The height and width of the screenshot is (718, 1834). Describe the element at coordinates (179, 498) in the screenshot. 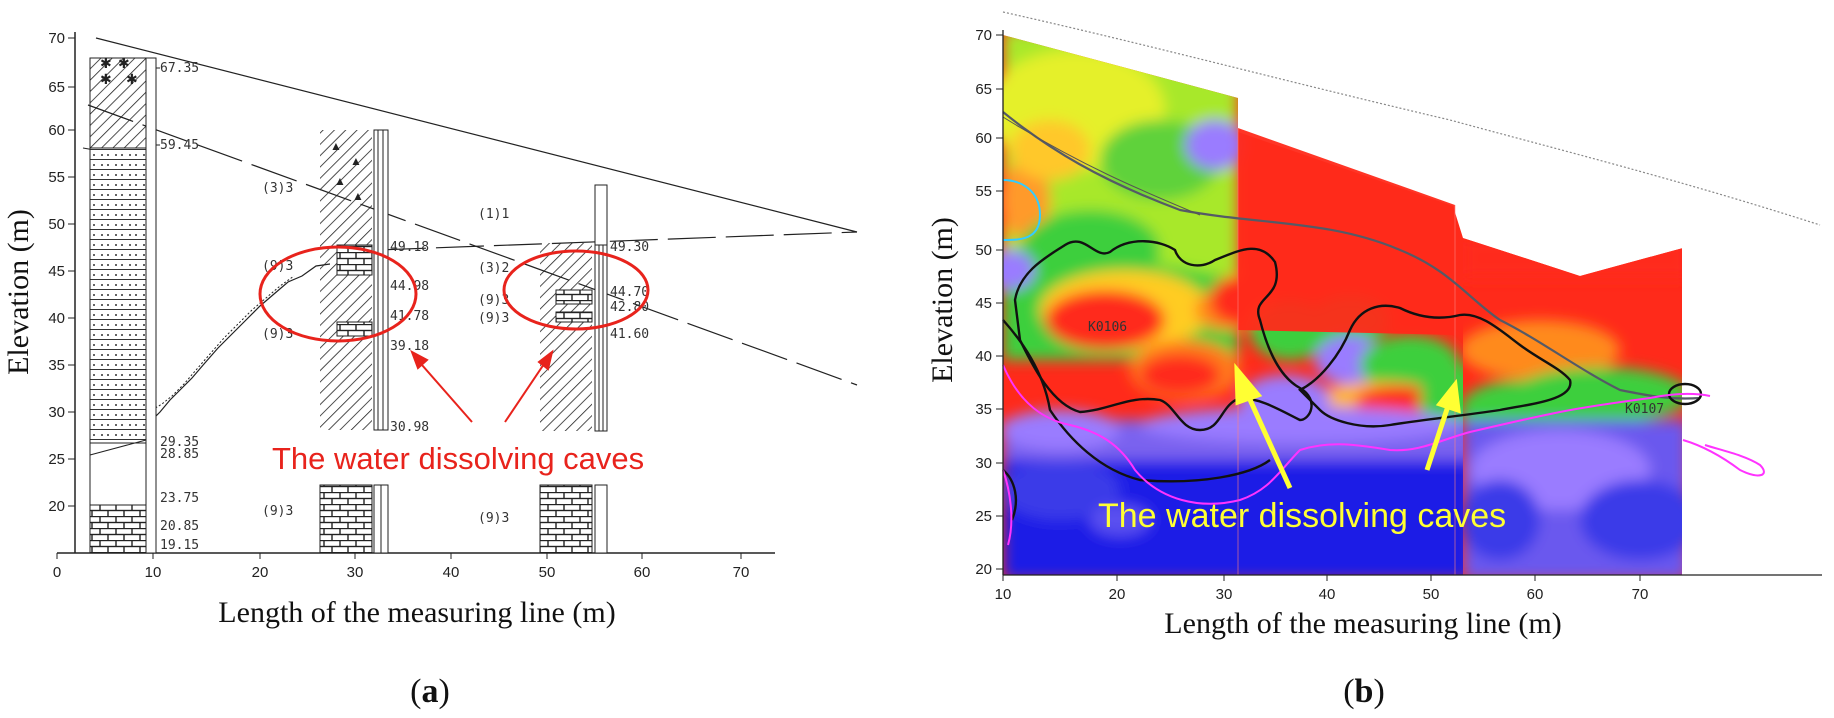

I see `depth-label: 23.75` at that location.